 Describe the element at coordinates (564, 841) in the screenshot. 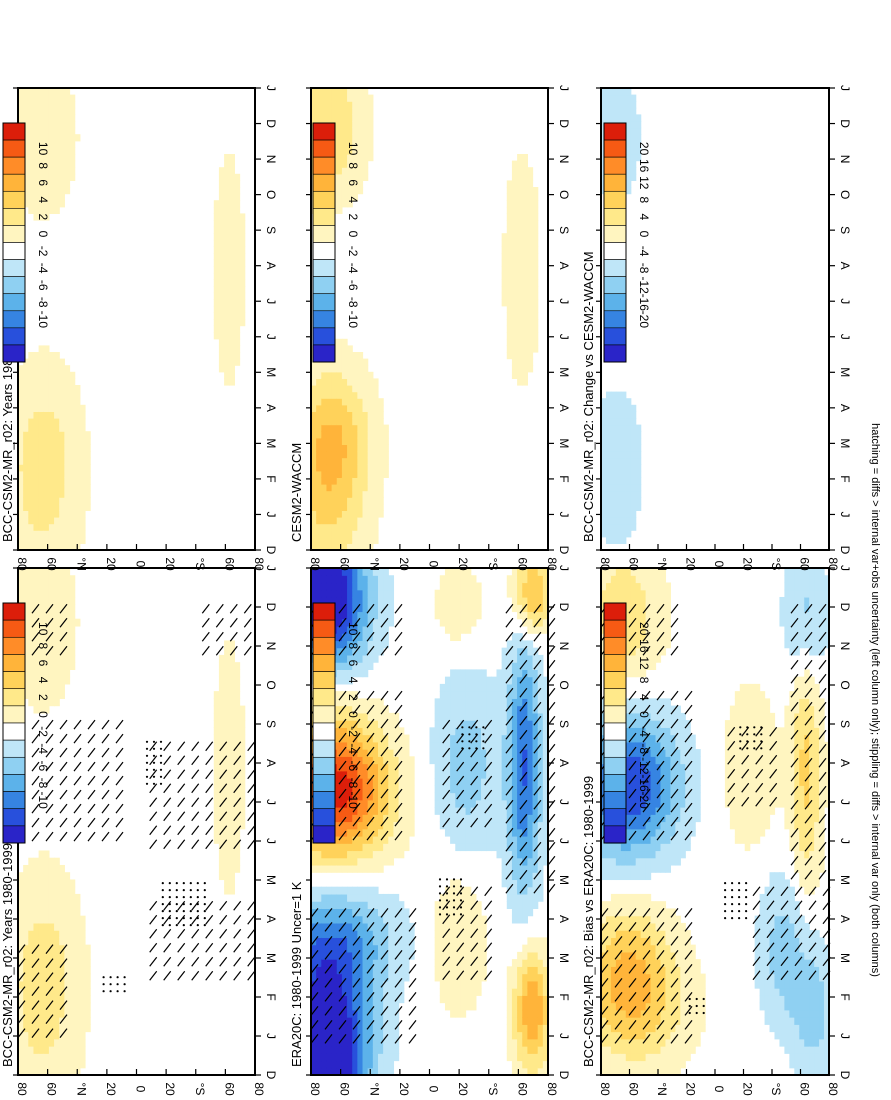

I see `month-tick-label: J` at that location.